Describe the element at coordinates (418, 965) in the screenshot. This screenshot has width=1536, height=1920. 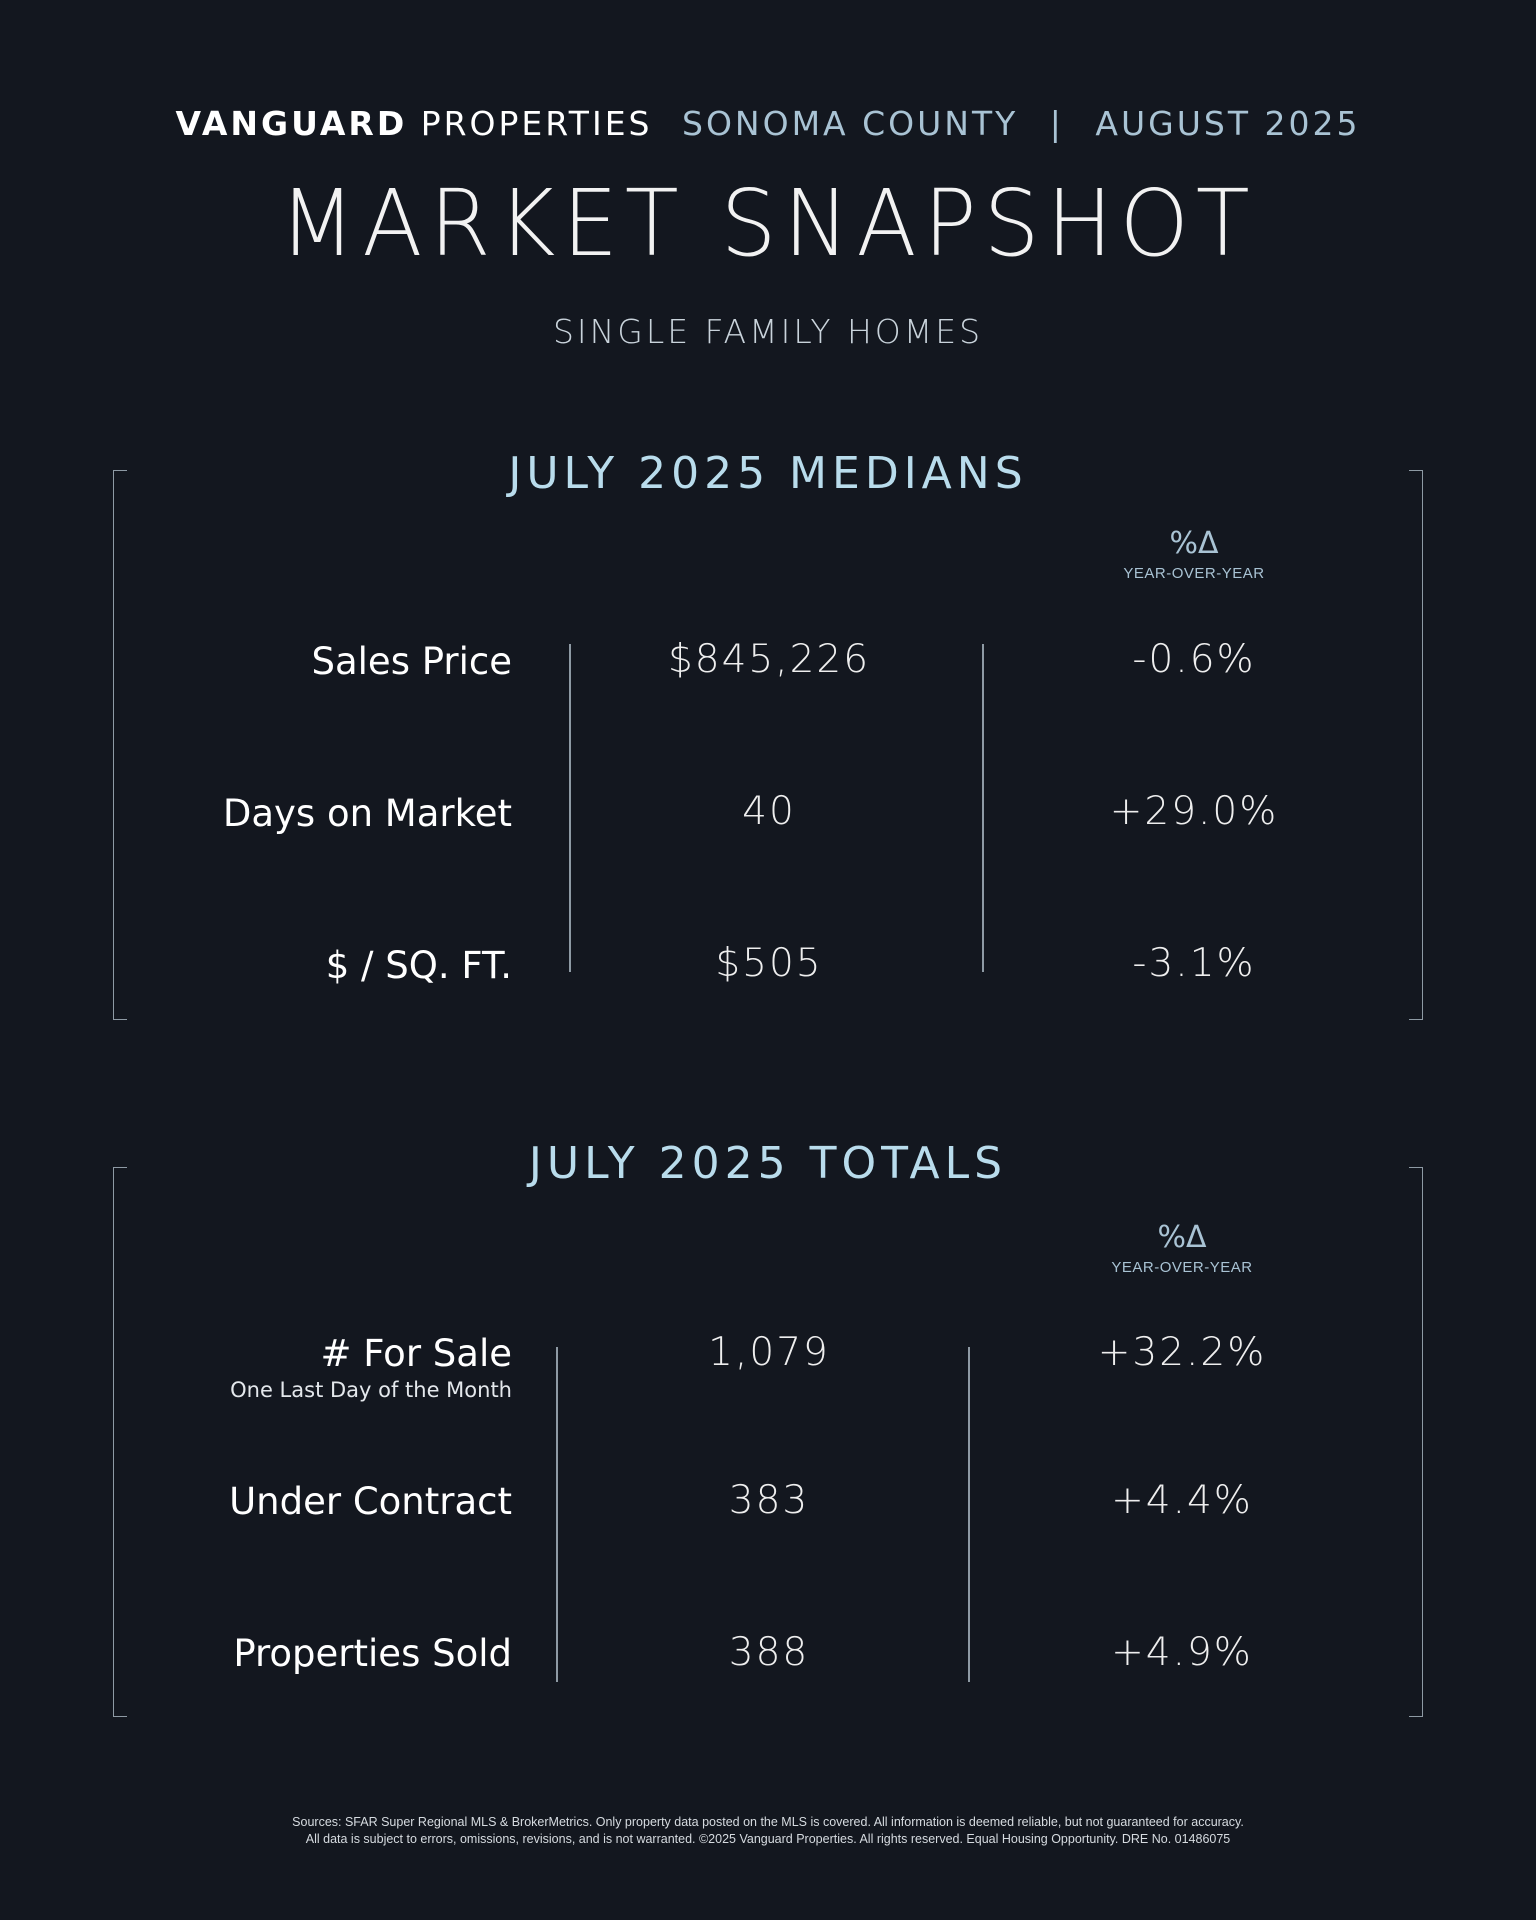
I see `median-label-price-per-sqft: $ / SQ. FT.` at that location.